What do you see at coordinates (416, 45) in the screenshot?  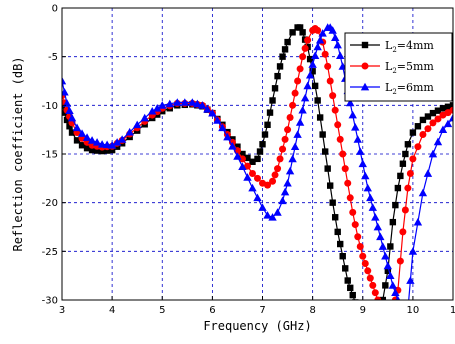 I see `legend-label-rest: =4mm` at bounding box center [416, 45].